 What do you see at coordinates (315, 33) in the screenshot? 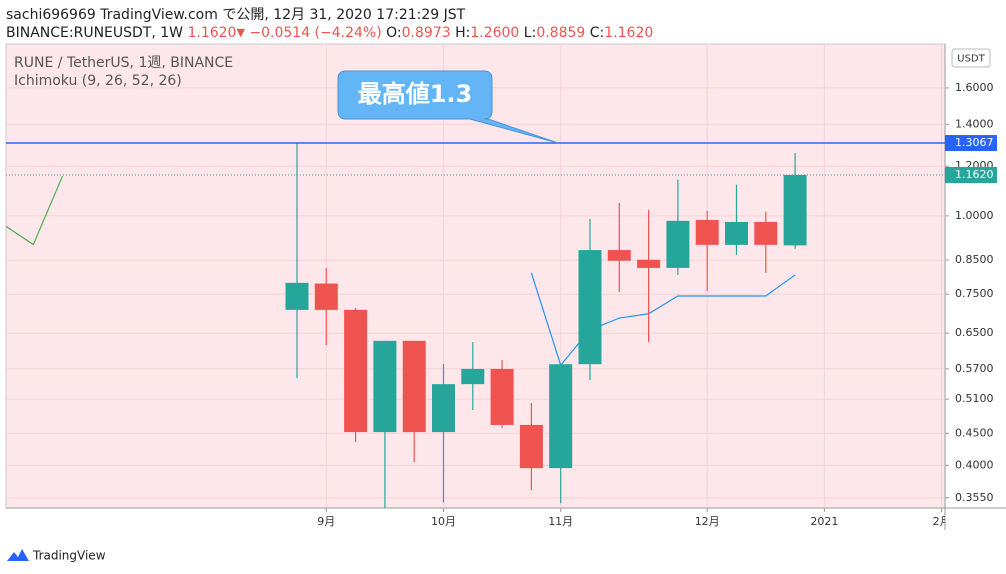
I see `change: −0.0514 (−4.24%)` at bounding box center [315, 33].